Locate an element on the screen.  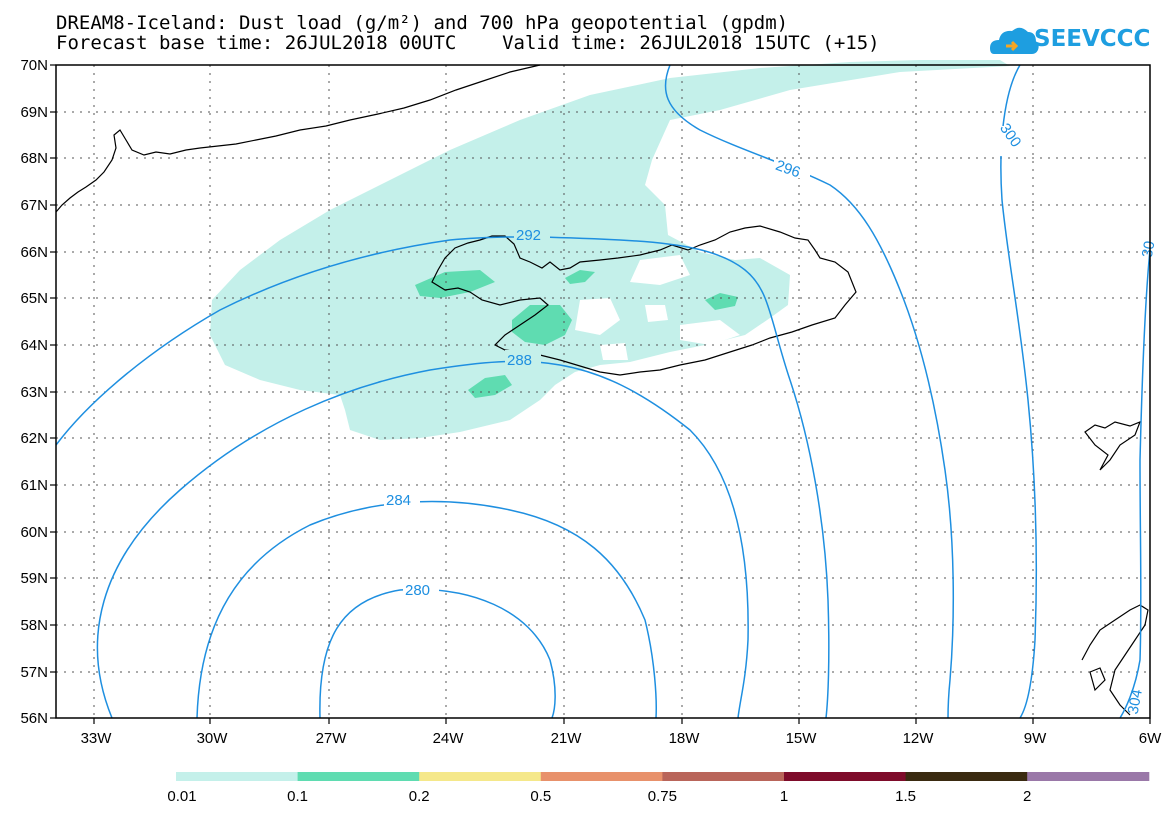
lat-label: 59N is located at coordinates (34, 578).